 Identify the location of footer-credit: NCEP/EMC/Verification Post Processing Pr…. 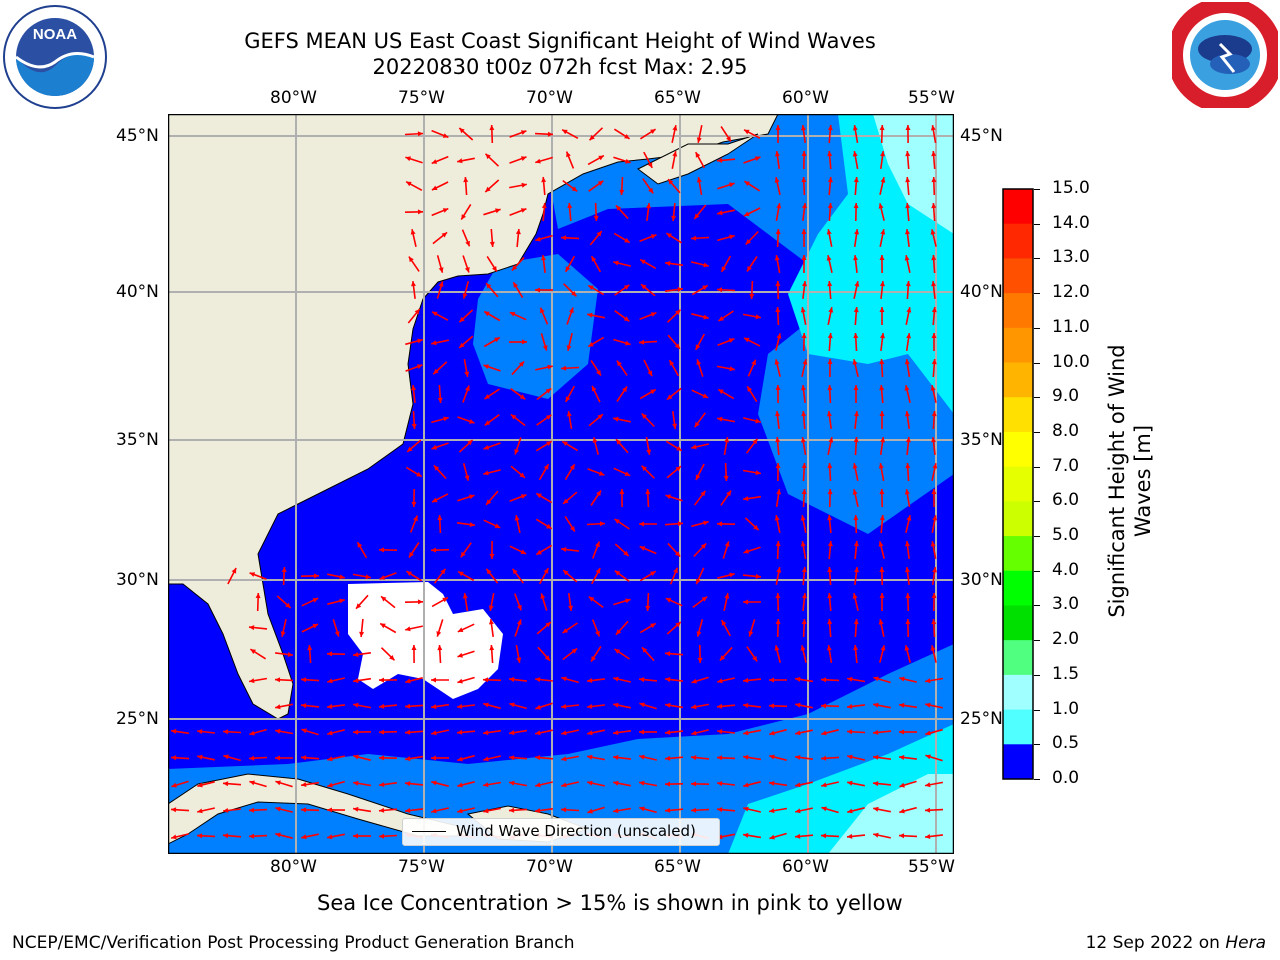
(293, 943).